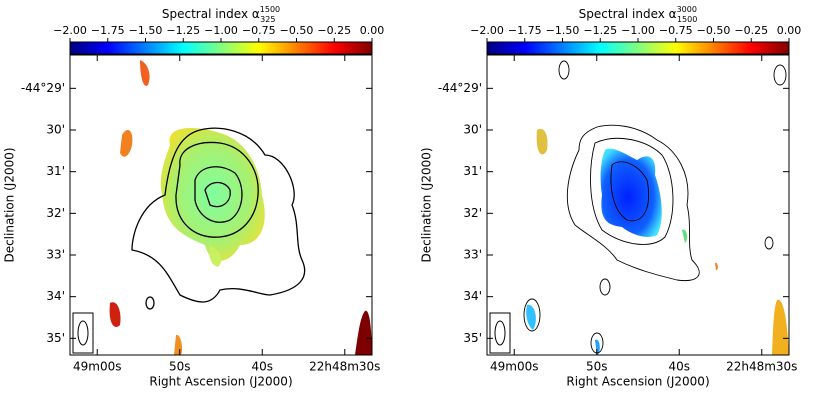  What do you see at coordinates (270, 9) in the screenshot?
I see `title-superscript: 1500` at bounding box center [270, 9].